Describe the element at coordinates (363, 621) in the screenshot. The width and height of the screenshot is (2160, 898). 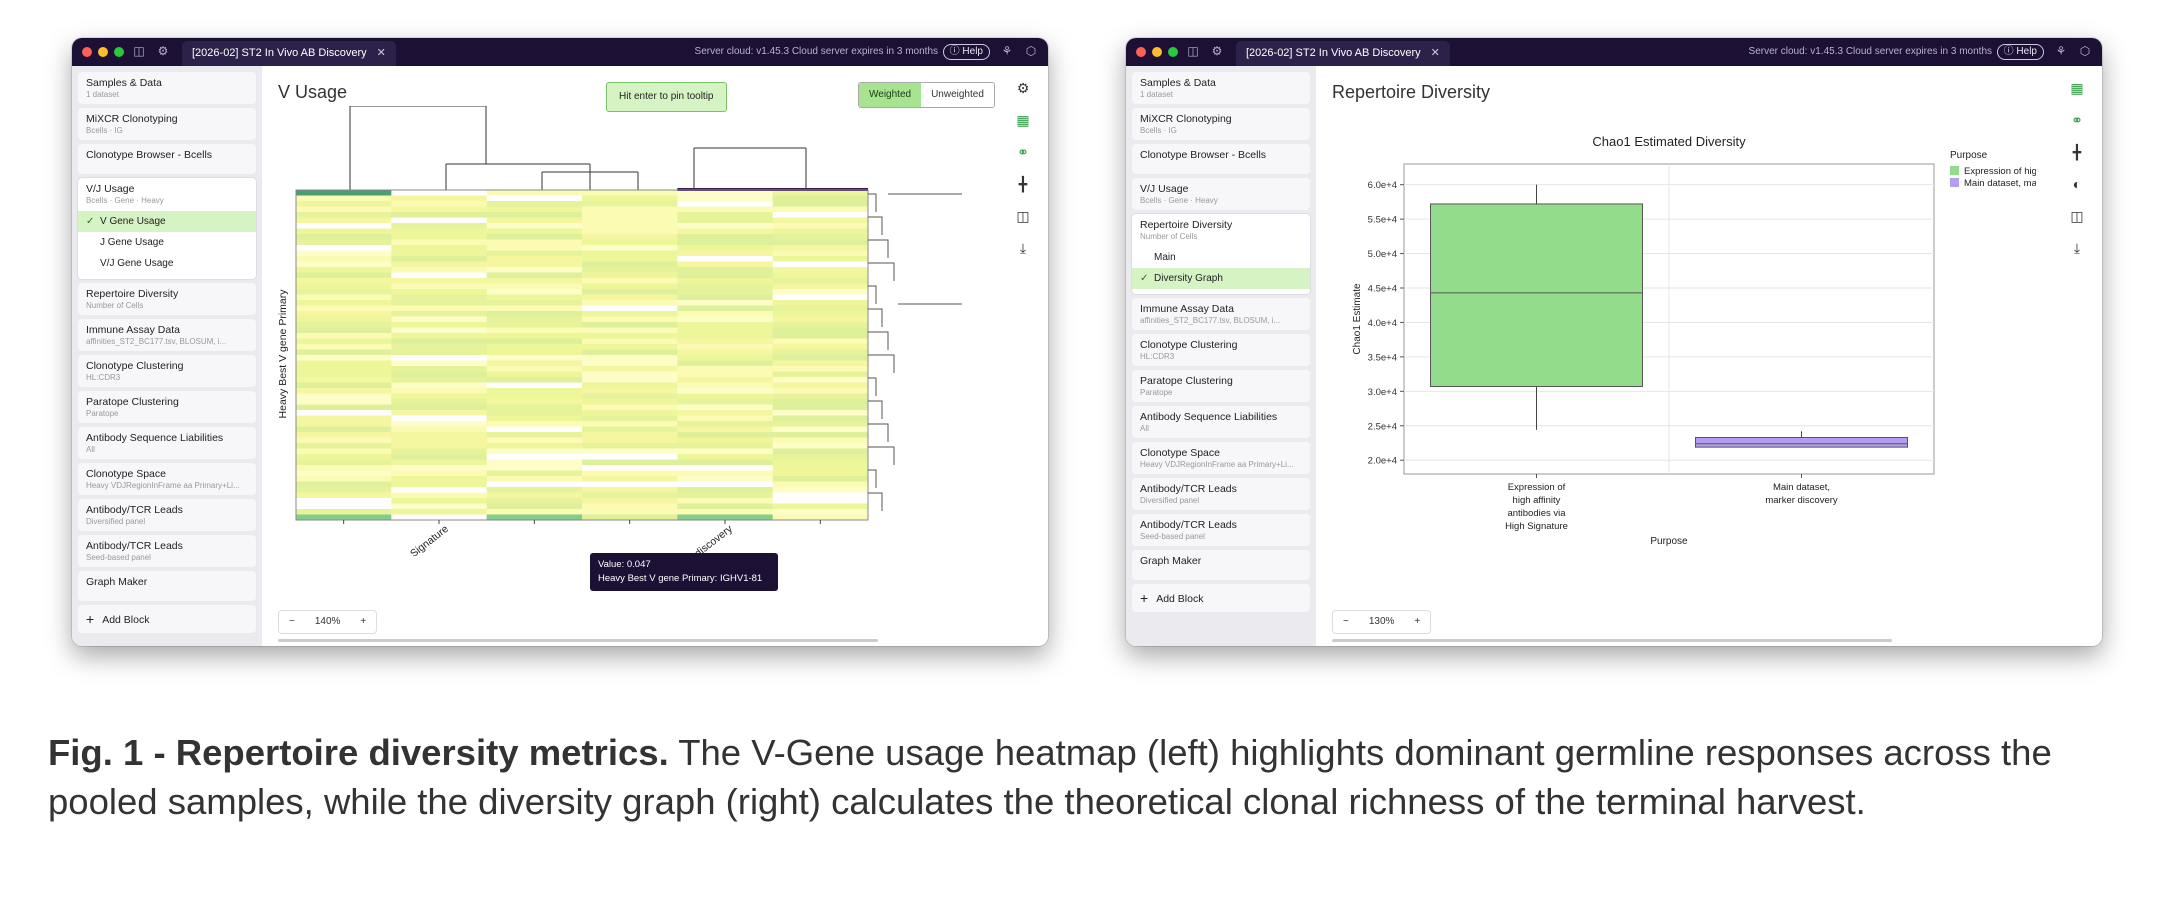
I see `zoom-in-button: +` at that location.